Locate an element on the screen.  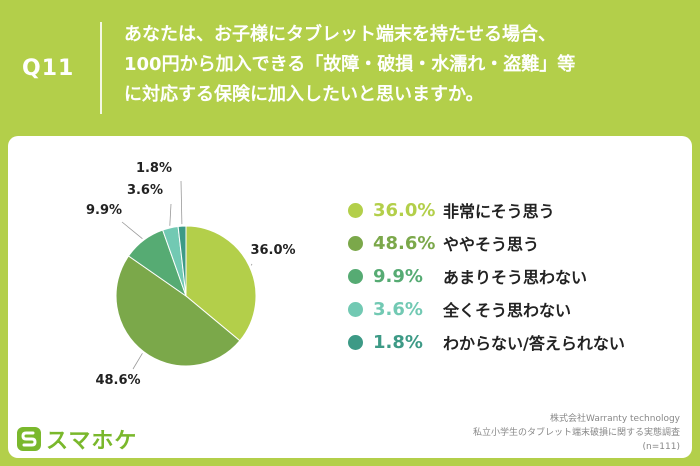
slice-value-label: 3.6% is located at coordinates (145, 190).